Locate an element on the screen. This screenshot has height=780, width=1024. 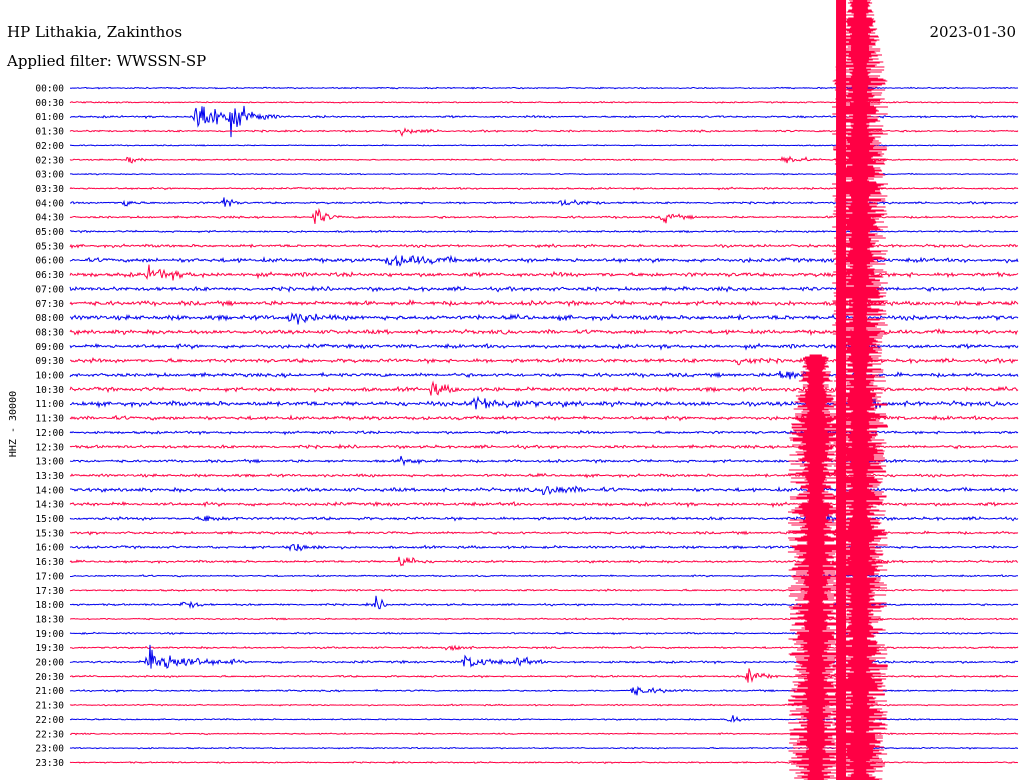
row-label: 05:00 is located at coordinates (49, 232).